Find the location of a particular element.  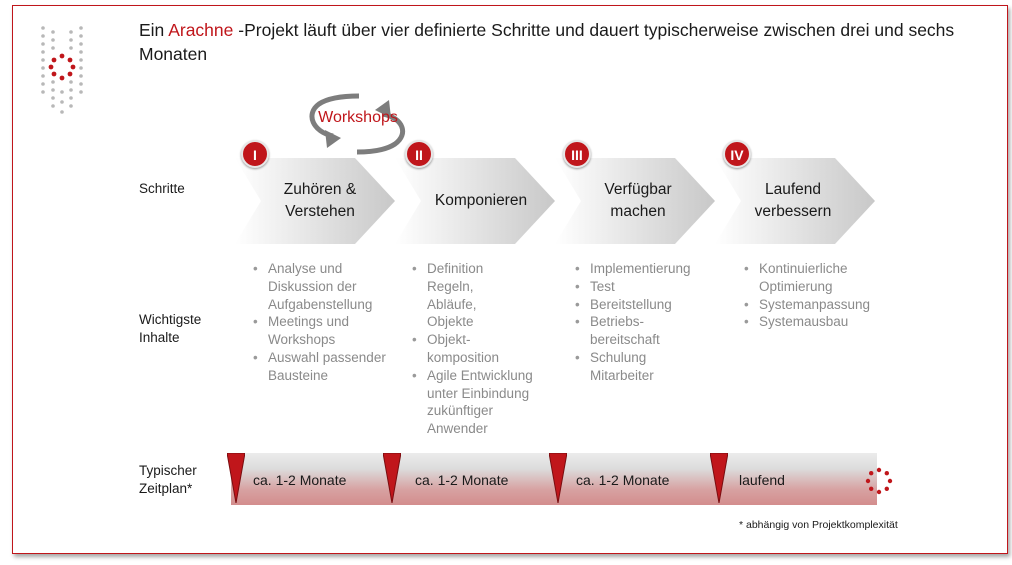

list-item: Auswahl passender Bausteine is located at coordinates (323, 367).